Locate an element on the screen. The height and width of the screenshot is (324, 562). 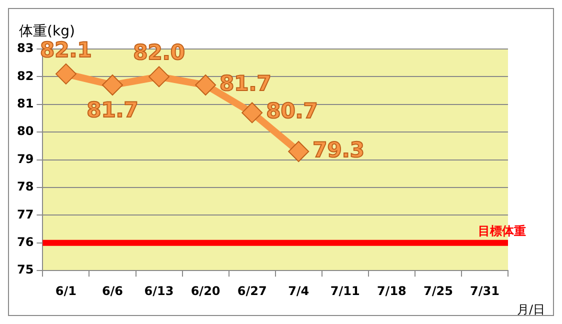
y-tick-label: 78 is located at coordinates (25, 187).